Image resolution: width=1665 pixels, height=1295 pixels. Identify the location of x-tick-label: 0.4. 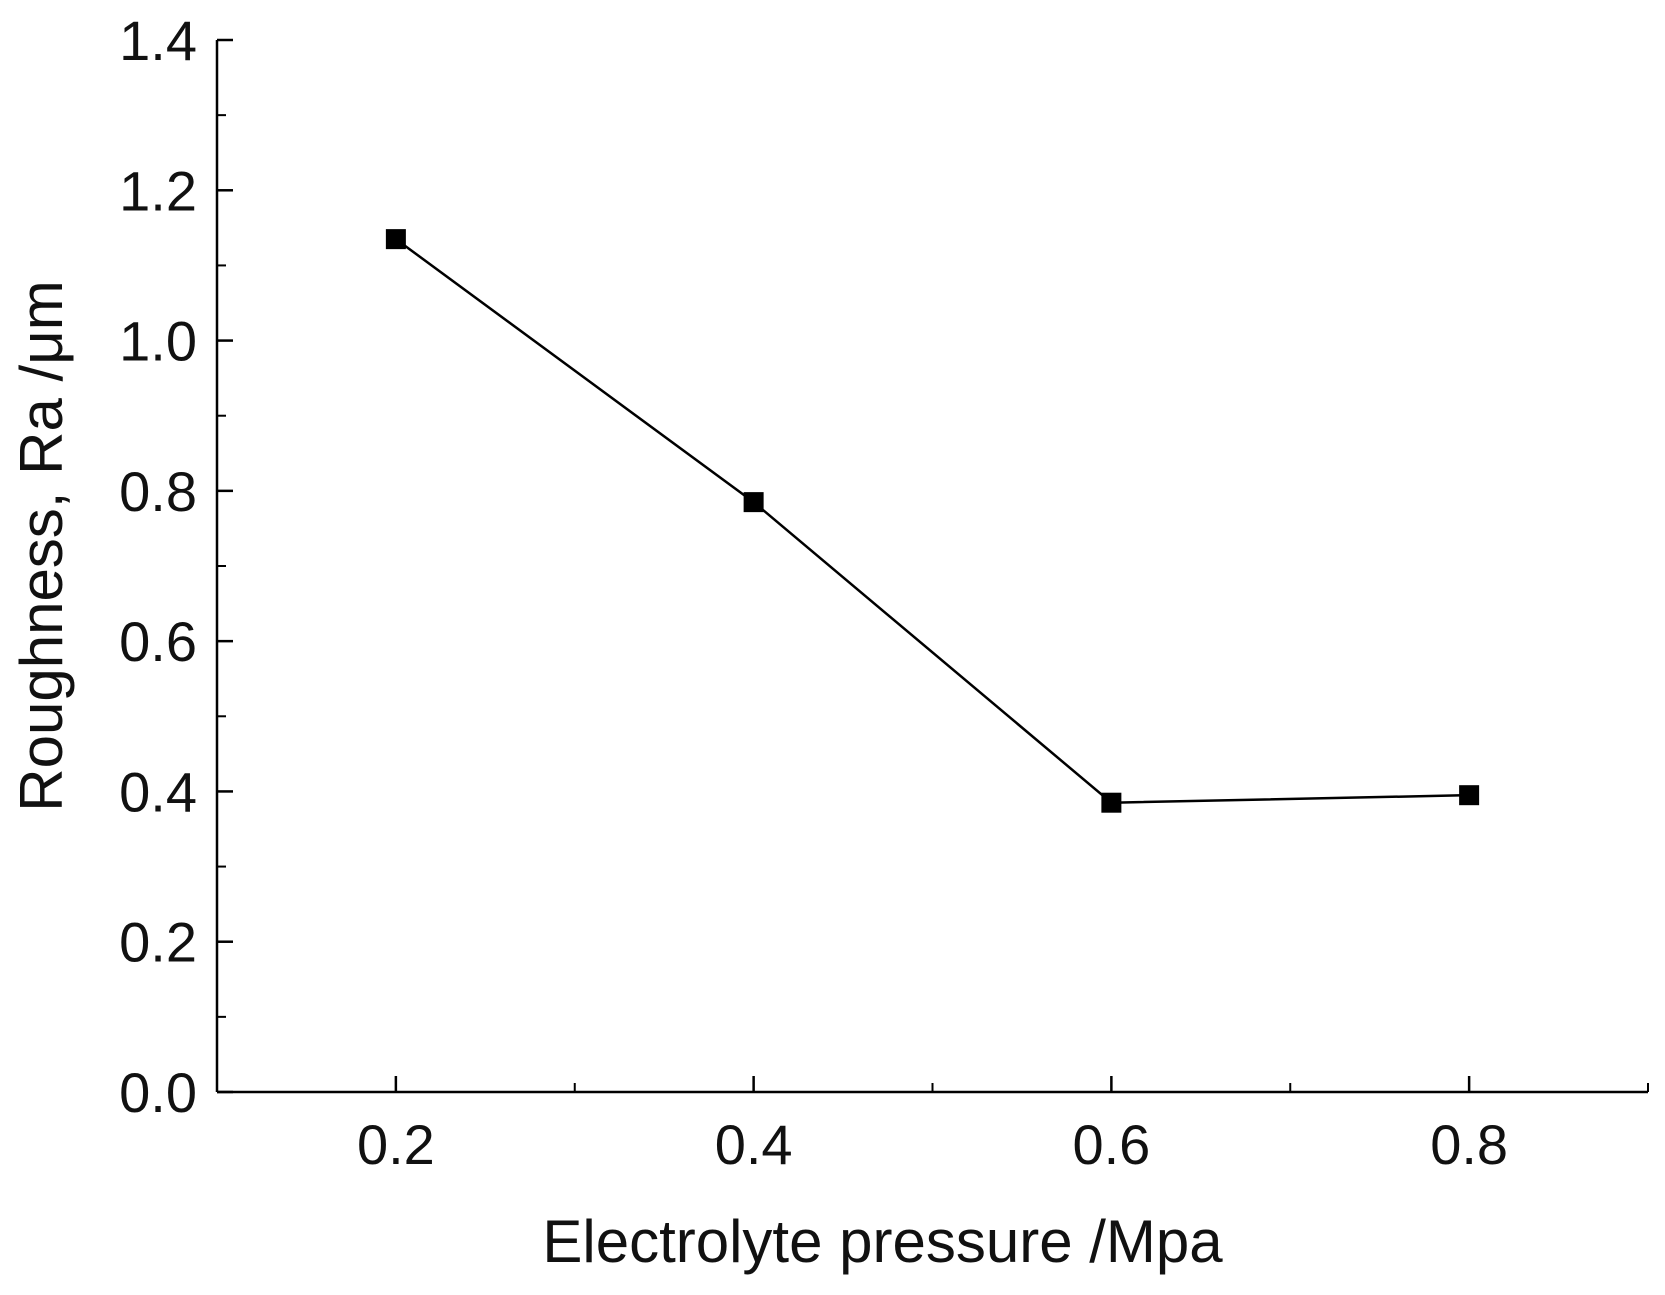
(754, 1144).